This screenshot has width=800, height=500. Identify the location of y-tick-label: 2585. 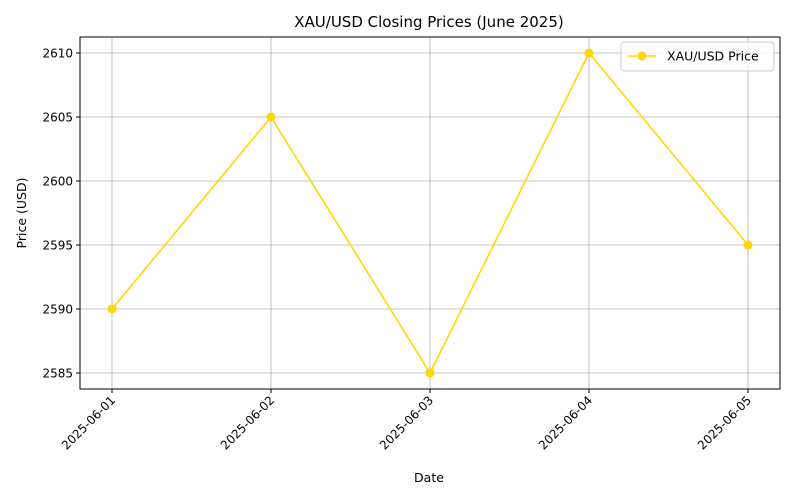
(57, 373).